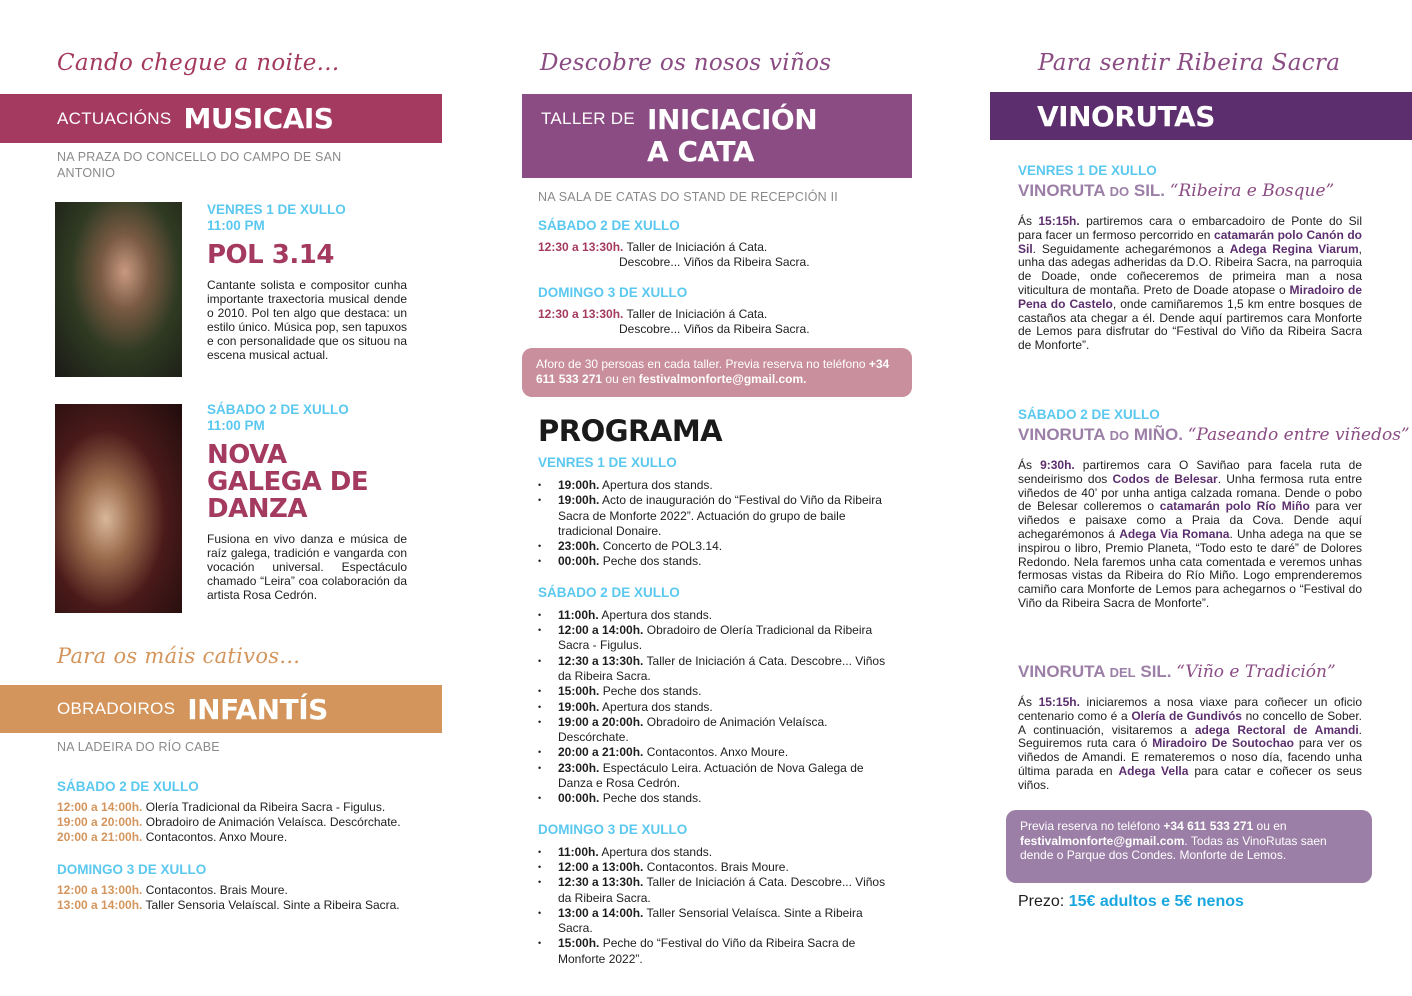 This screenshot has height=996, width=1412. I want to click on bold-text: +34 611 533 271, so click(1208, 826).